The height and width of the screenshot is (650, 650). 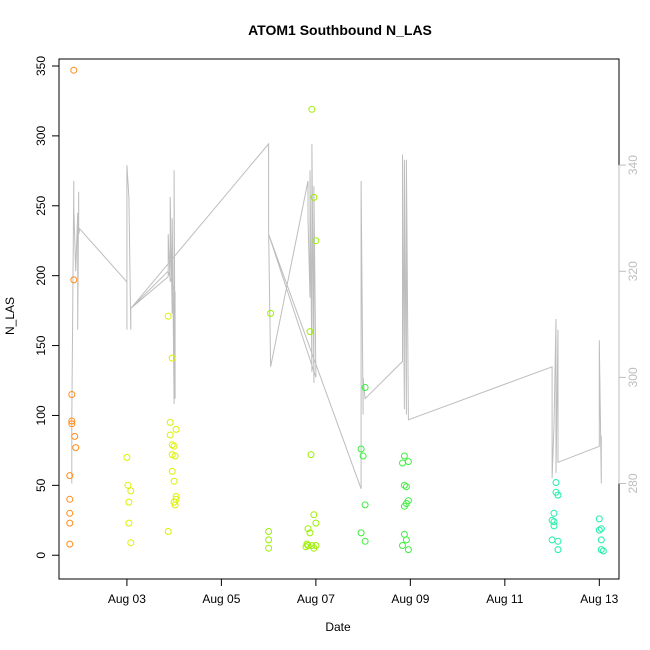 What do you see at coordinates (127, 599) in the screenshot?
I see `x-tick-label: Aug 03` at bounding box center [127, 599].